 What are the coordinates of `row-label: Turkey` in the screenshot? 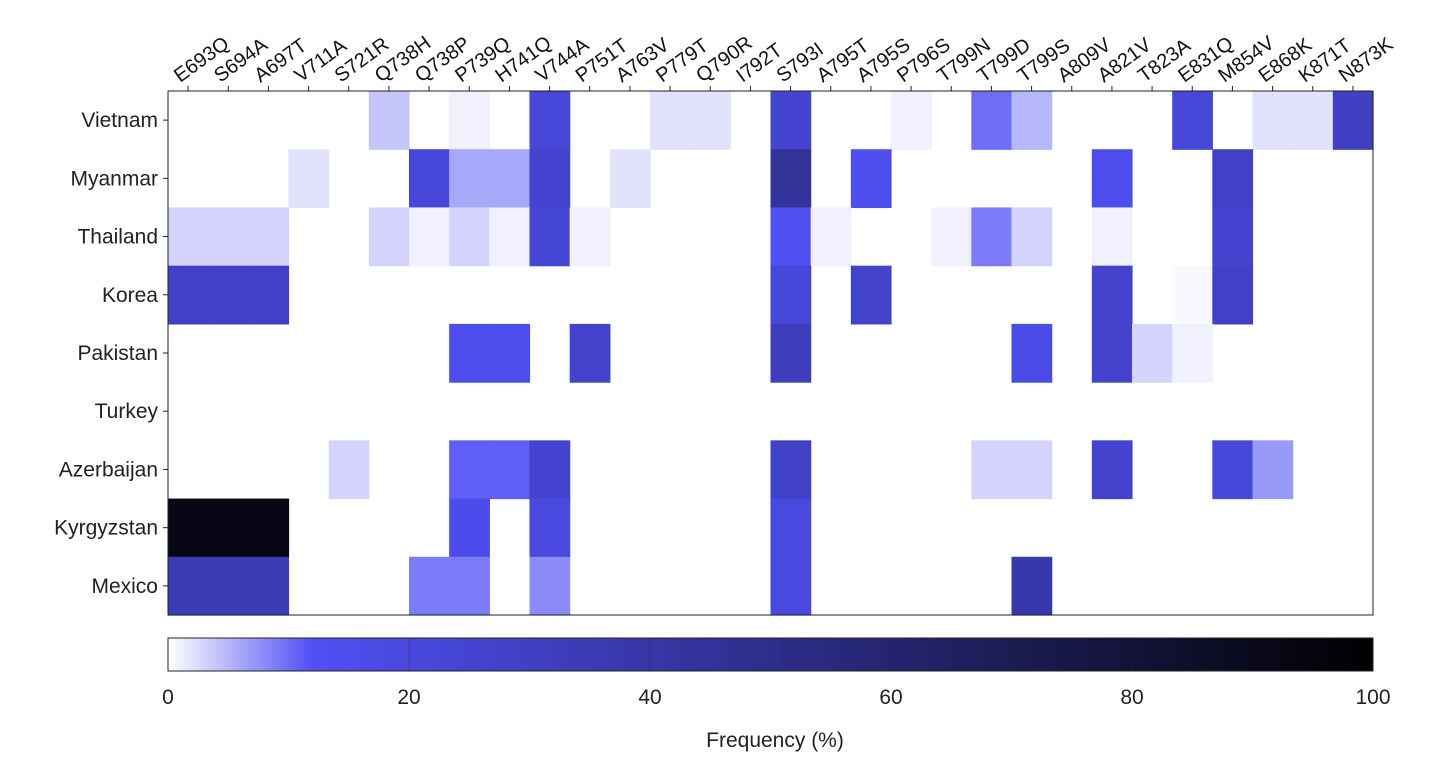 It's located at (127, 411).